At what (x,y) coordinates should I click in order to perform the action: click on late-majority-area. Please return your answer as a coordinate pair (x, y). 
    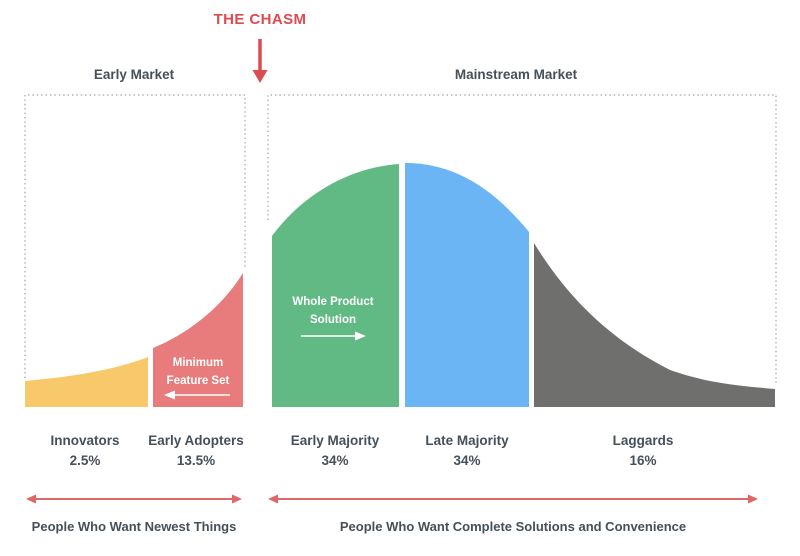
    Looking at the image, I should click on (467, 285).